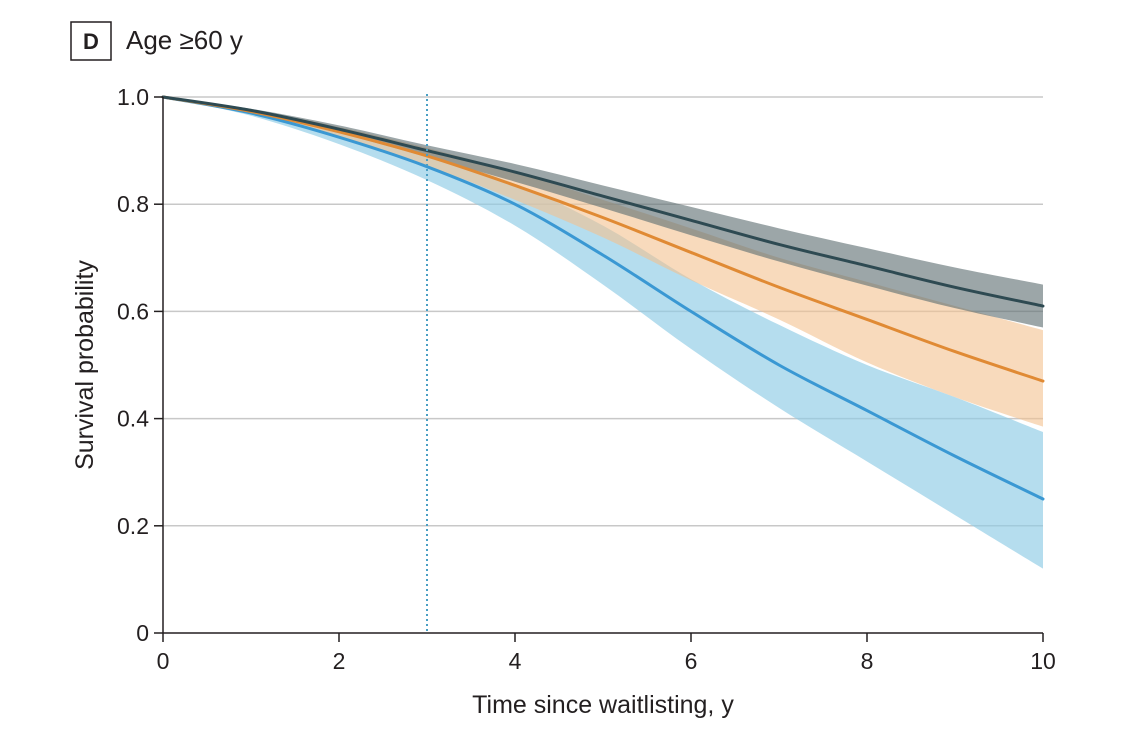 The image size is (1128, 738). What do you see at coordinates (603, 705) in the screenshot?
I see `x-axis-label: Time since waitlisting, y` at bounding box center [603, 705].